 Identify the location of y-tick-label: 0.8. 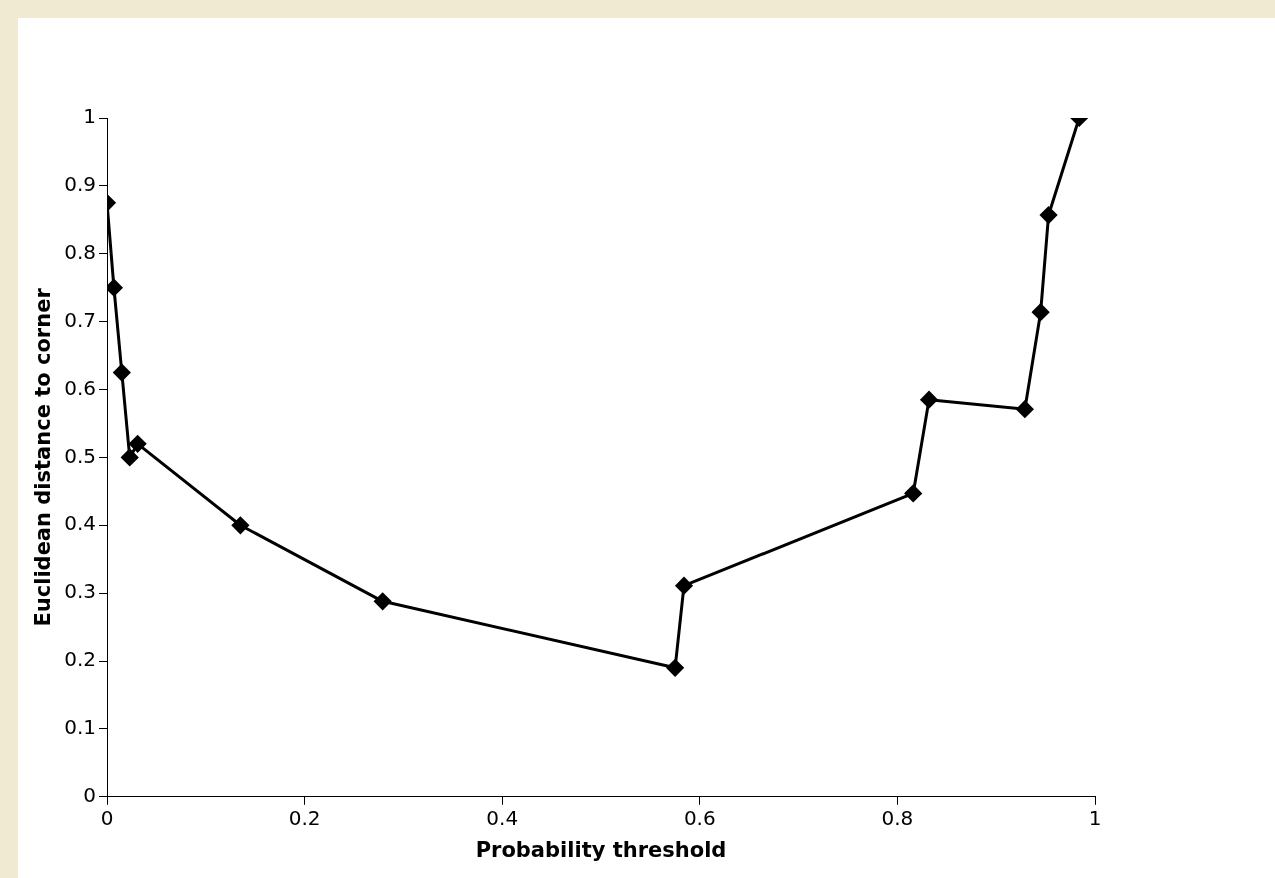
(80, 251).